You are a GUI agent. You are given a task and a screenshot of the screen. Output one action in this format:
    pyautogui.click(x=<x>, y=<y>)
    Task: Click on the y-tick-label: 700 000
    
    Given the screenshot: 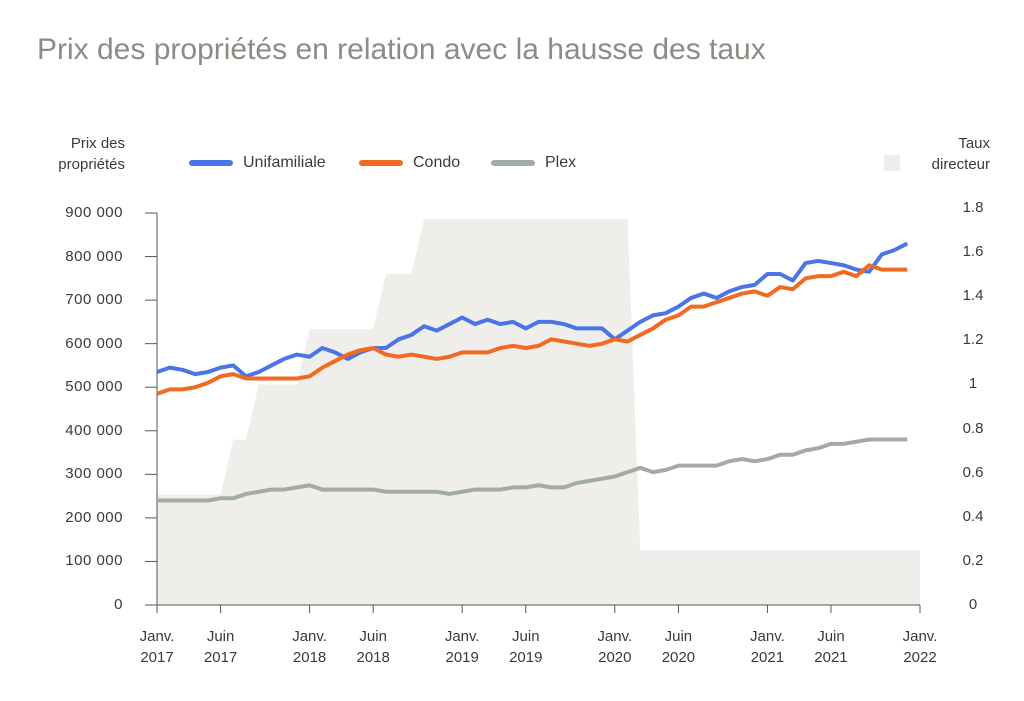 What is the action you would take?
    pyautogui.click(x=94, y=300)
    